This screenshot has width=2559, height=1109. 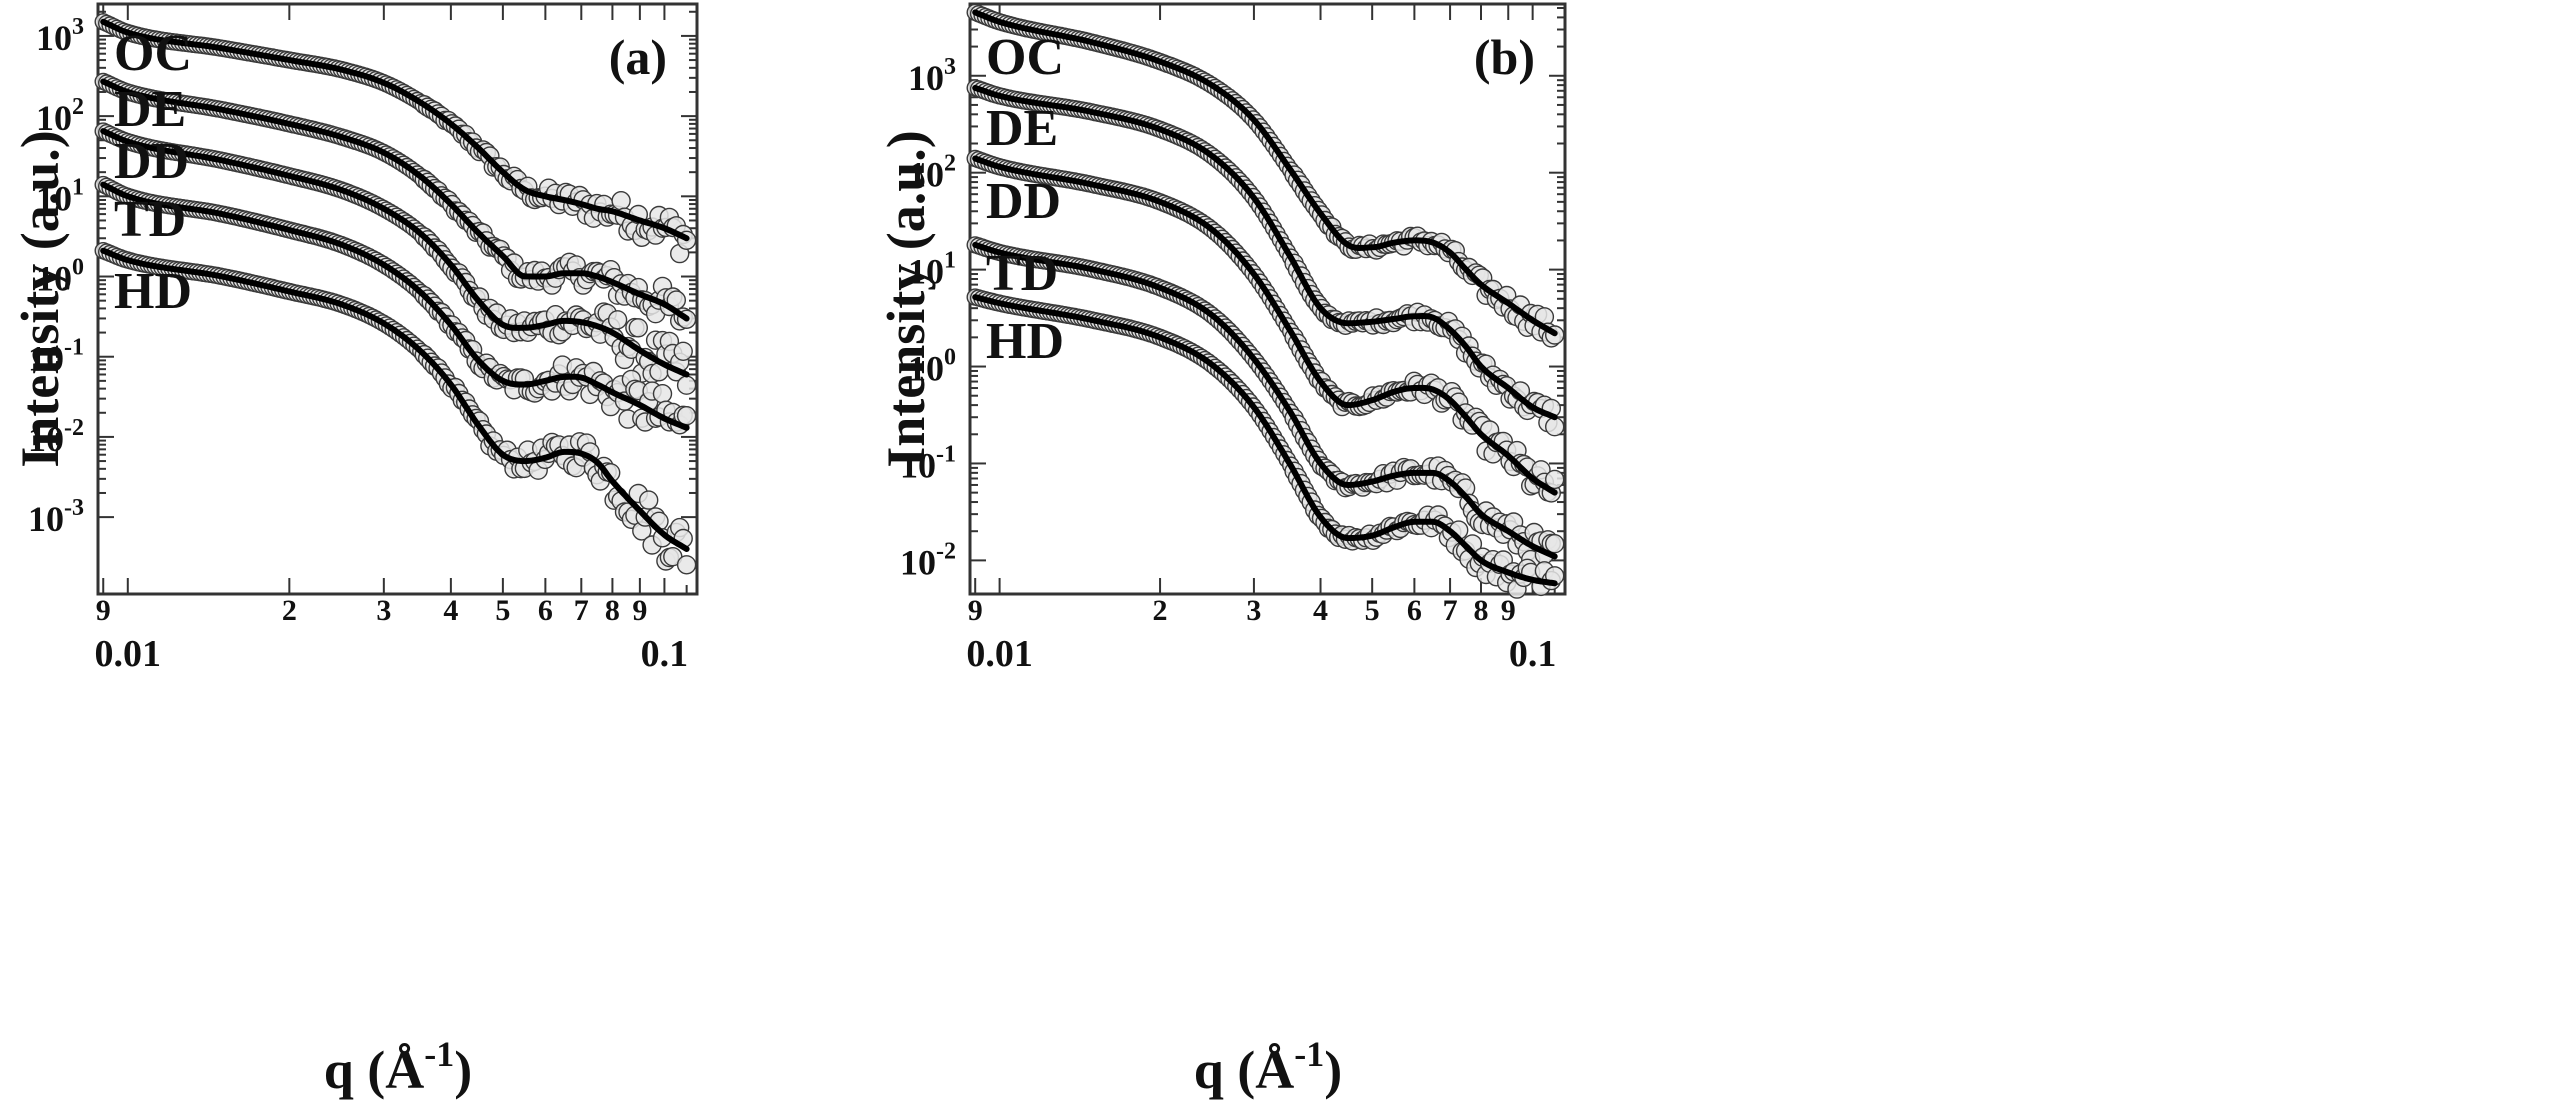 What do you see at coordinates (950, 67) in the screenshot?
I see `y-tick-exponent: 3` at bounding box center [950, 67].